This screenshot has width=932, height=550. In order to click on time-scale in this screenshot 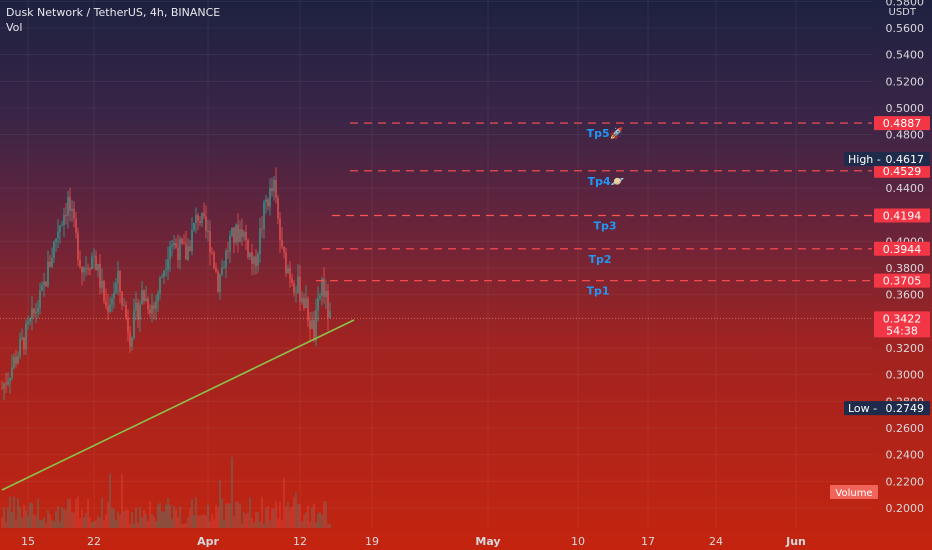, I will do `click(466, 540)`.